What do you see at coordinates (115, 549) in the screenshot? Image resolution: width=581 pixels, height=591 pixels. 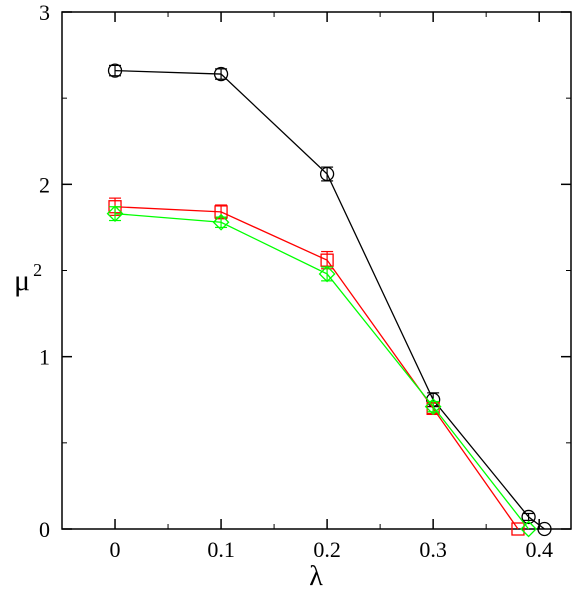 I see `x-tick-label: 0` at bounding box center [115, 549].